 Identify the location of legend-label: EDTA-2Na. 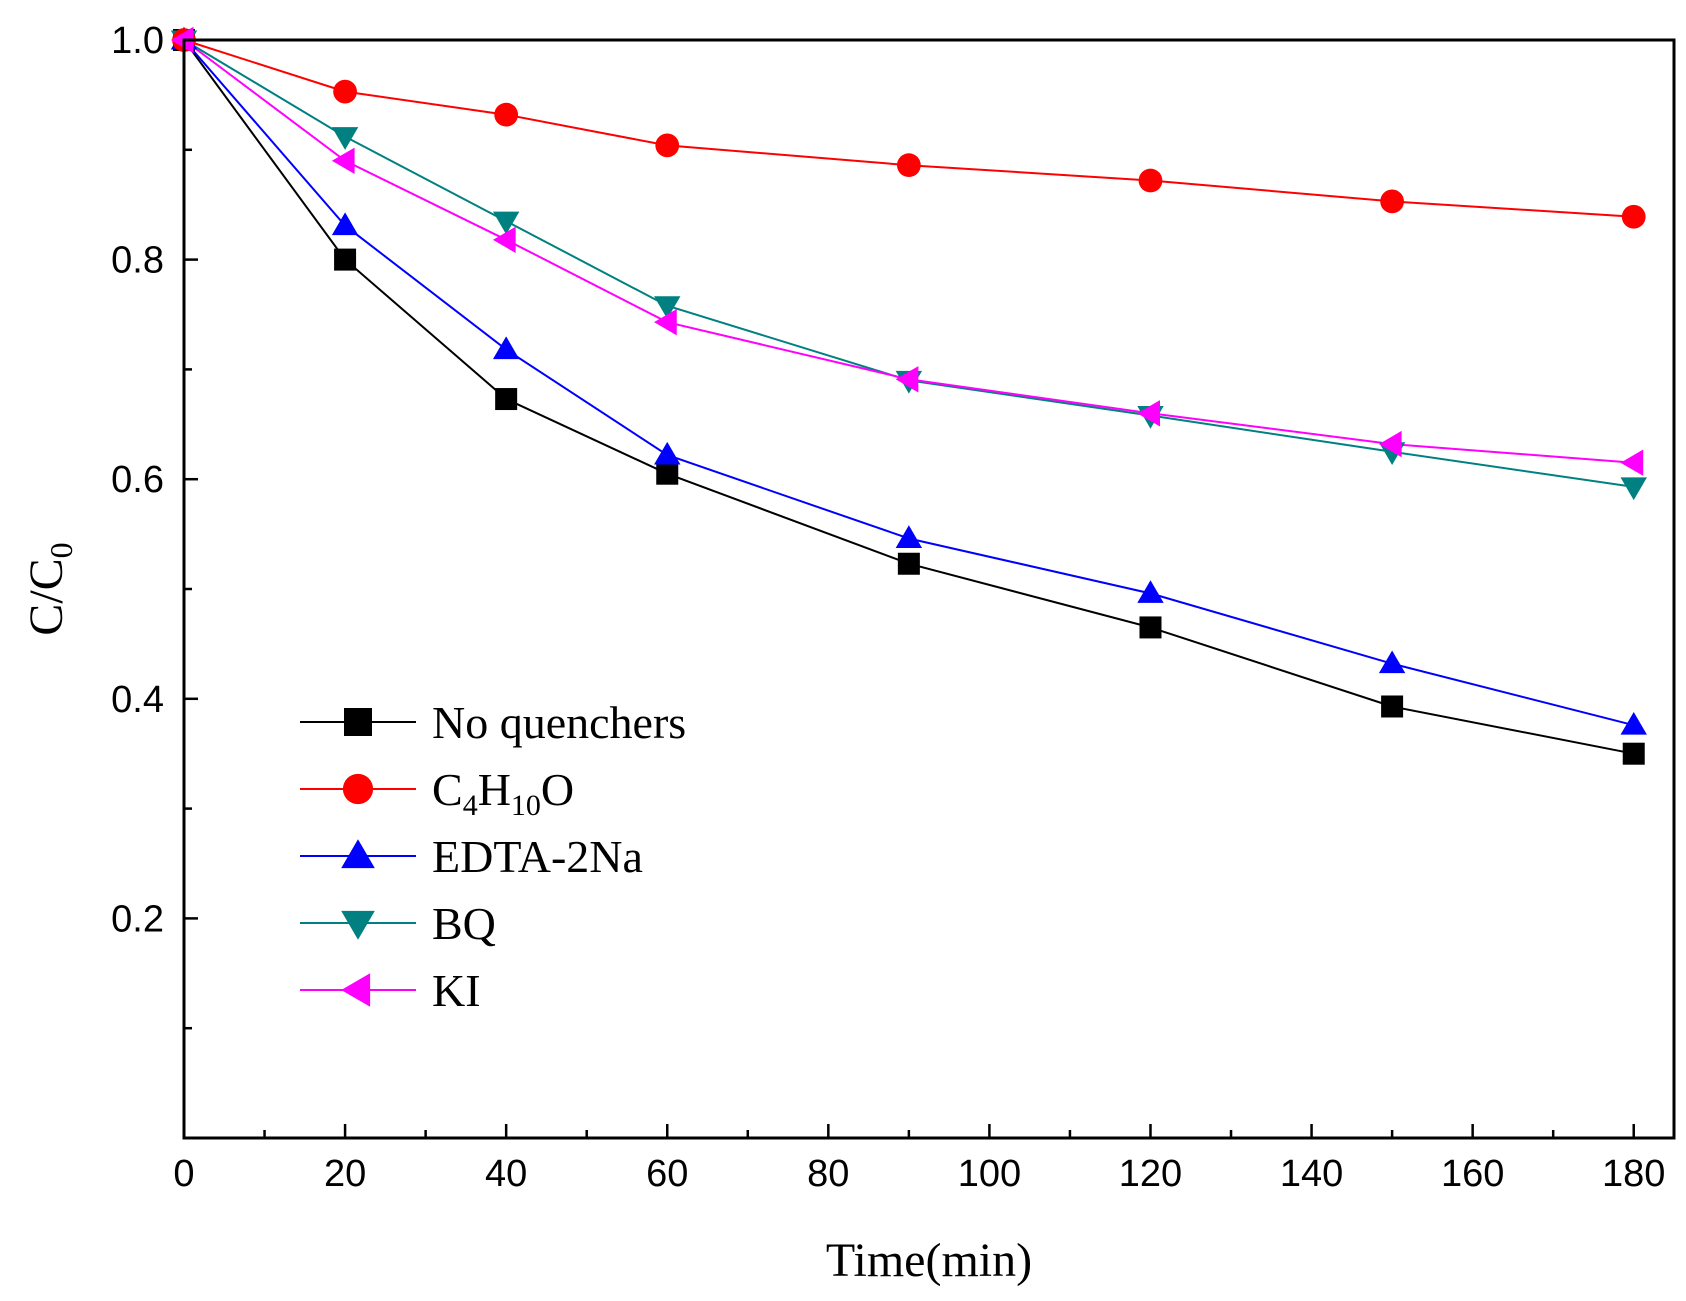
(537, 856).